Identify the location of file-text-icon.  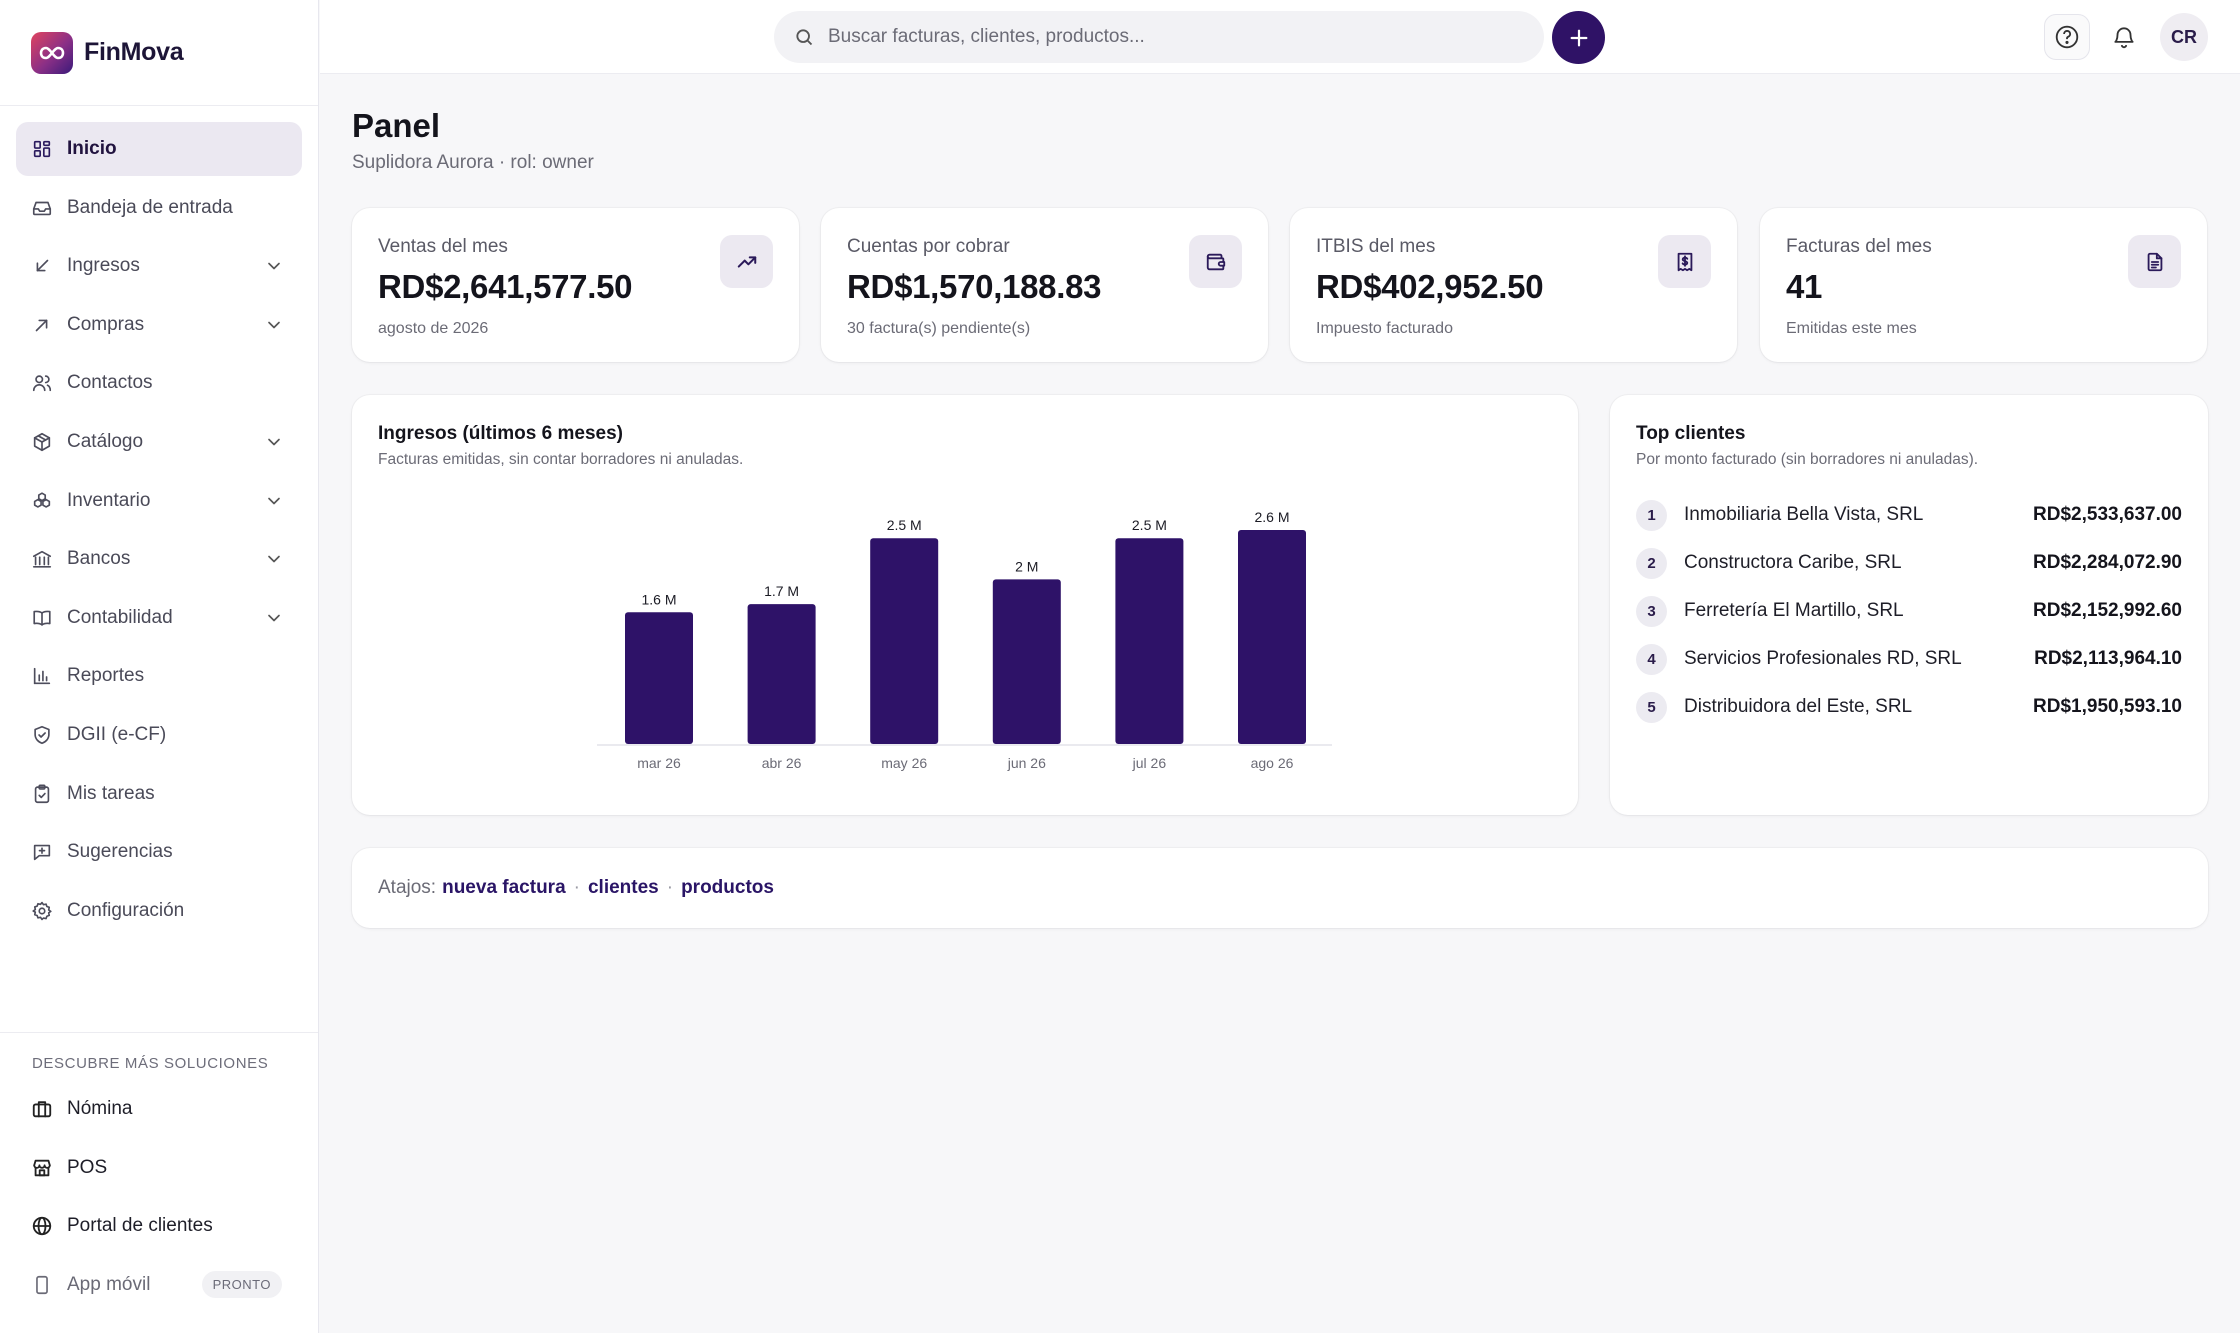
(2154, 261).